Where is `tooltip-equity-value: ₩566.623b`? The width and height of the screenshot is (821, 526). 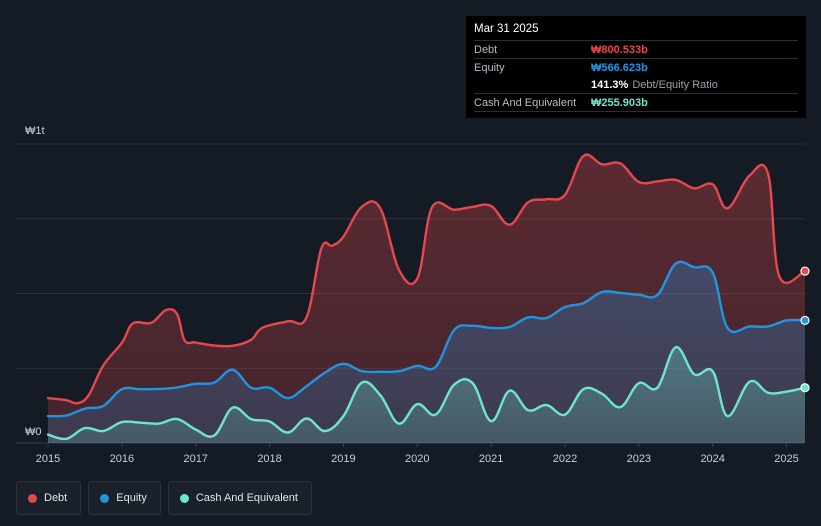
tooltip-equity-value: ₩566.623b is located at coordinates (619, 67).